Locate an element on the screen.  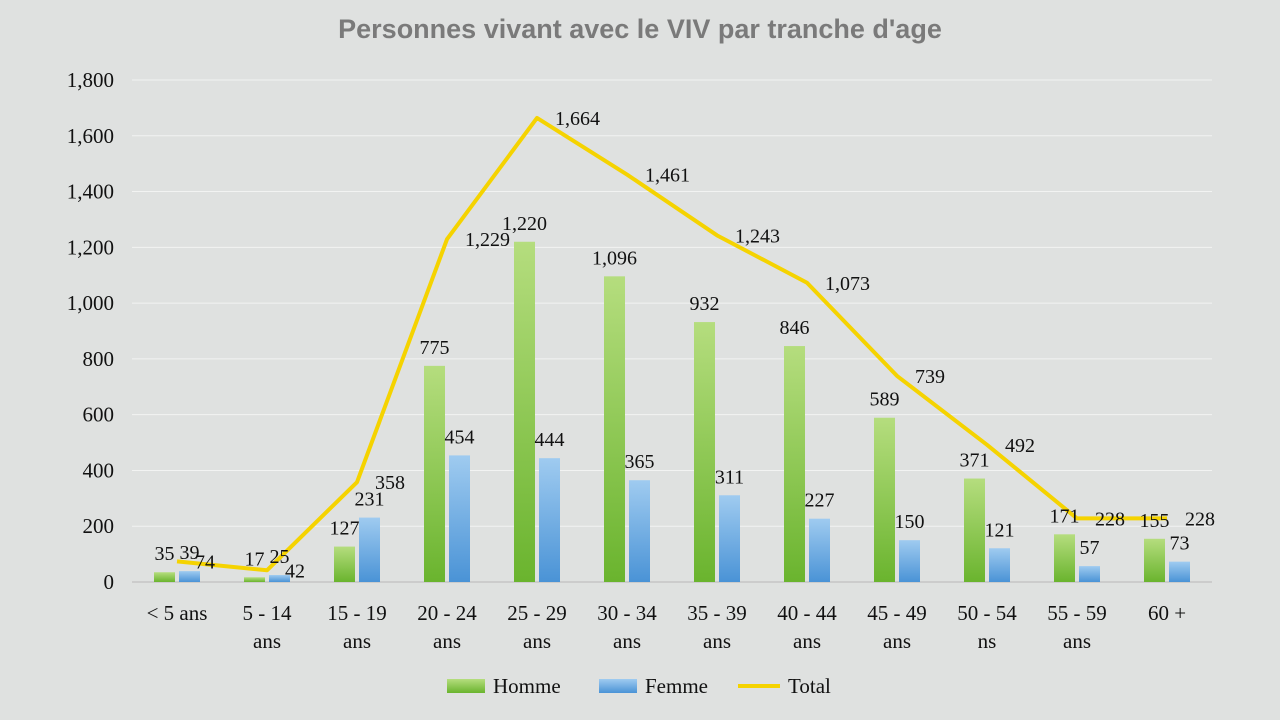
data-label-homme: 1,220 is located at coordinates (524, 224).